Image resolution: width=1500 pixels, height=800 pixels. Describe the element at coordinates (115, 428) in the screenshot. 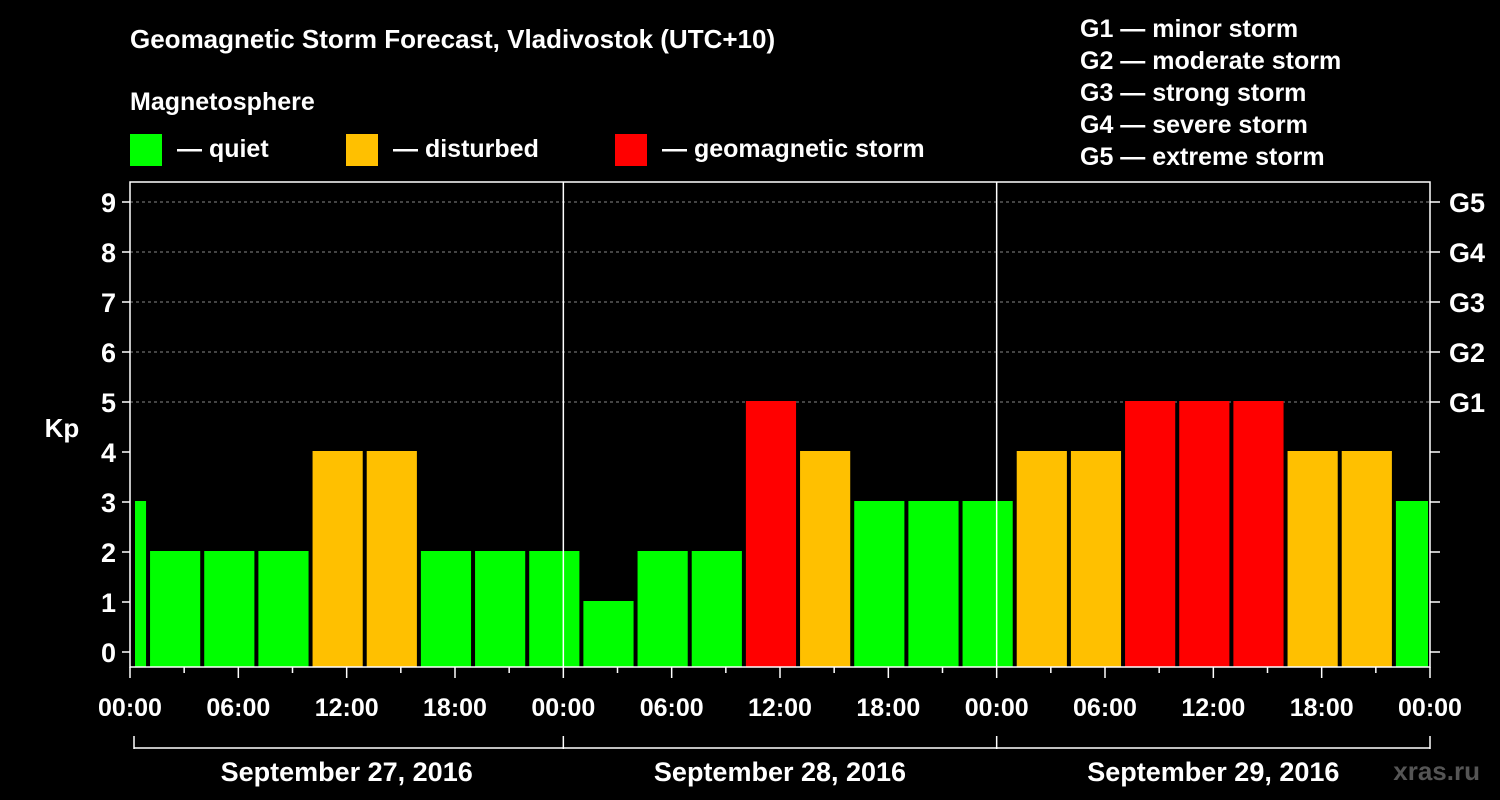

I see `y-axis: 0 1 2 3 4 5 6 7 8 9` at that location.